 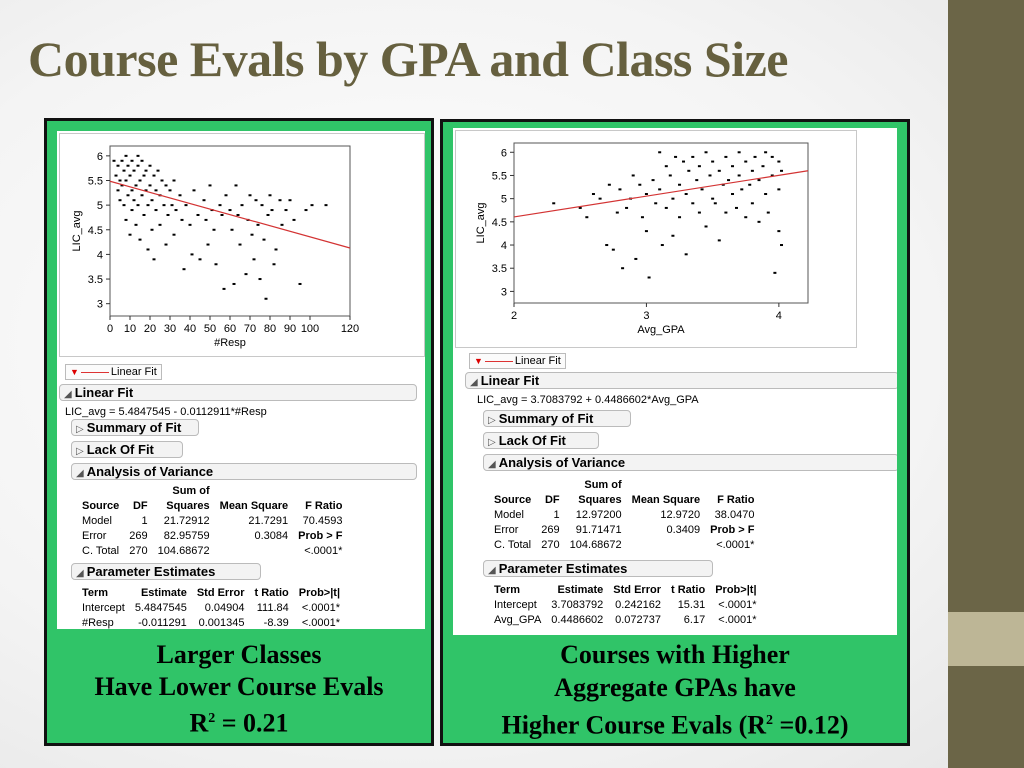 What do you see at coordinates (646, 316) in the screenshot?
I see `x-tick-label: 3` at bounding box center [646, 316].